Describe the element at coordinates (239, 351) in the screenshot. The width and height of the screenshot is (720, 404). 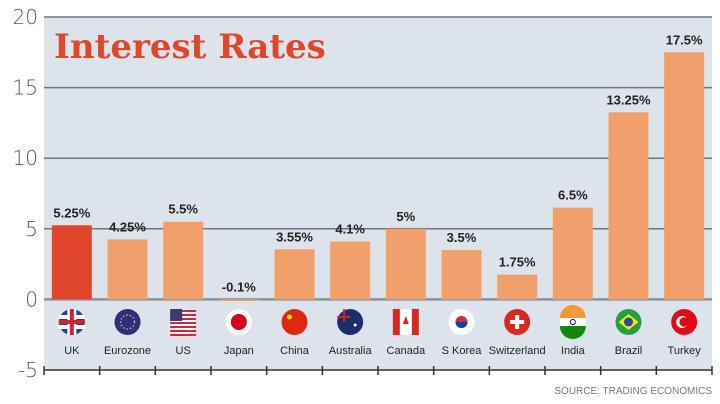
I see `category-label: Japan` at that location.